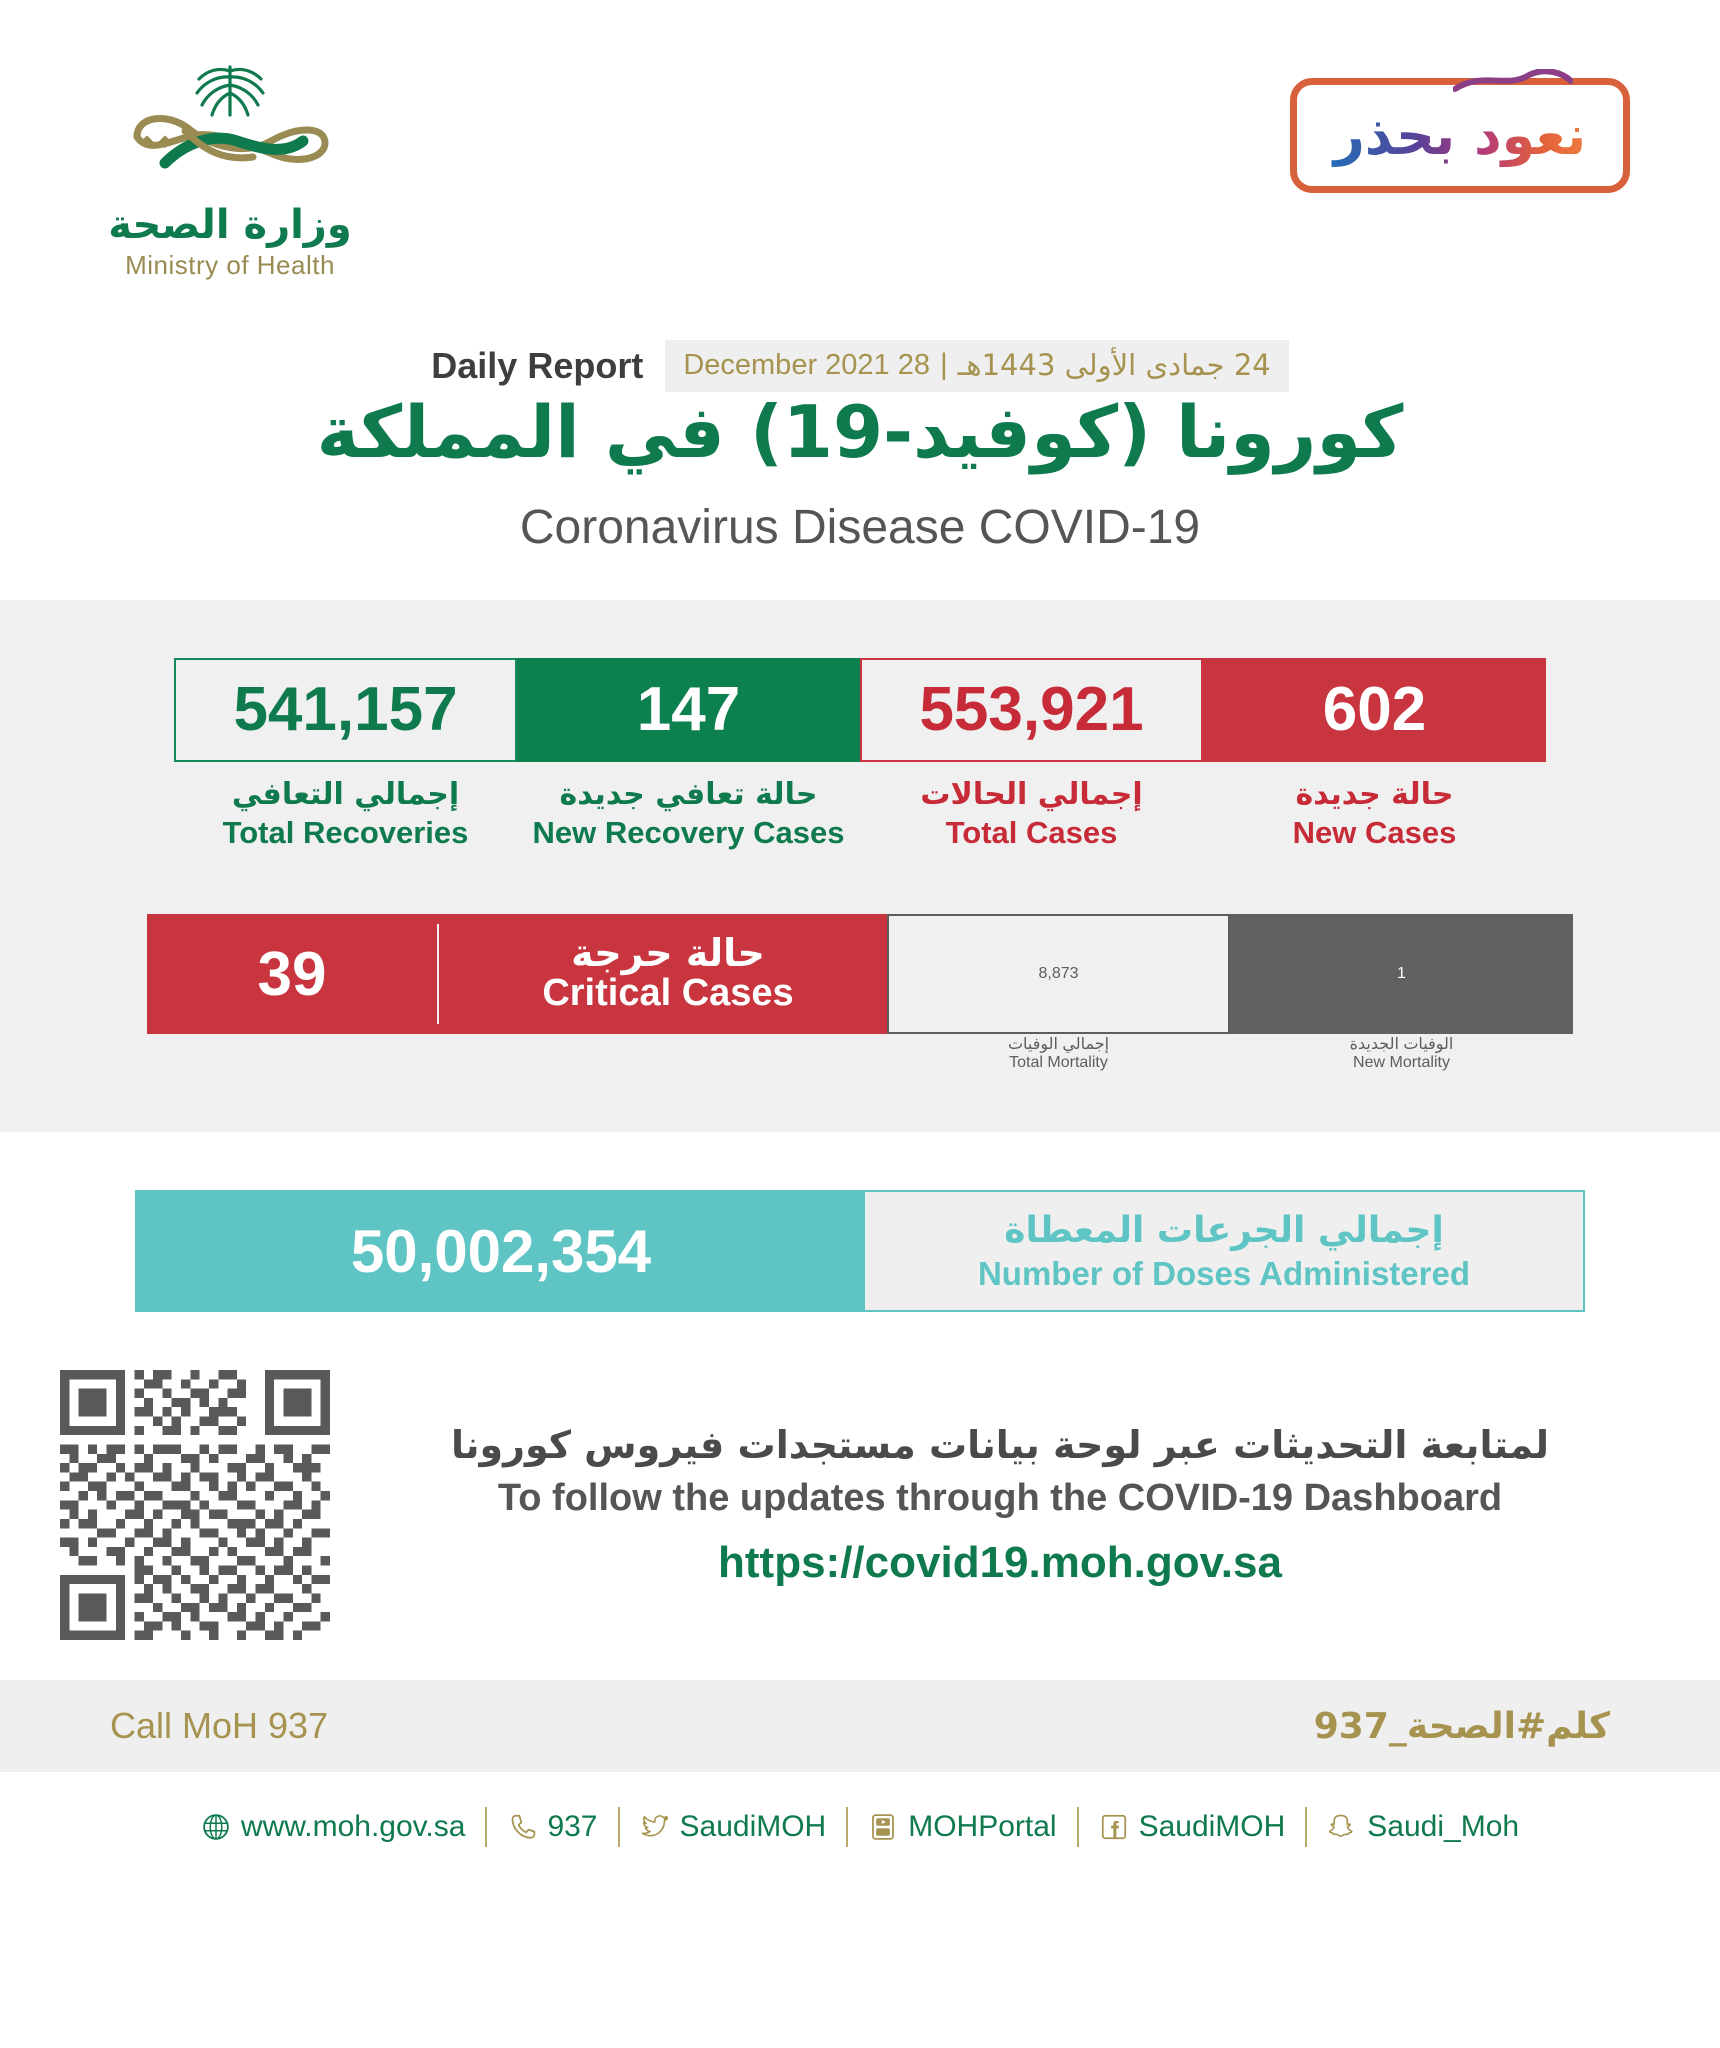 This screenshot has width=1720, height=2048. I want to click on new-mortality-value-box: 1, so click(1401, 974).